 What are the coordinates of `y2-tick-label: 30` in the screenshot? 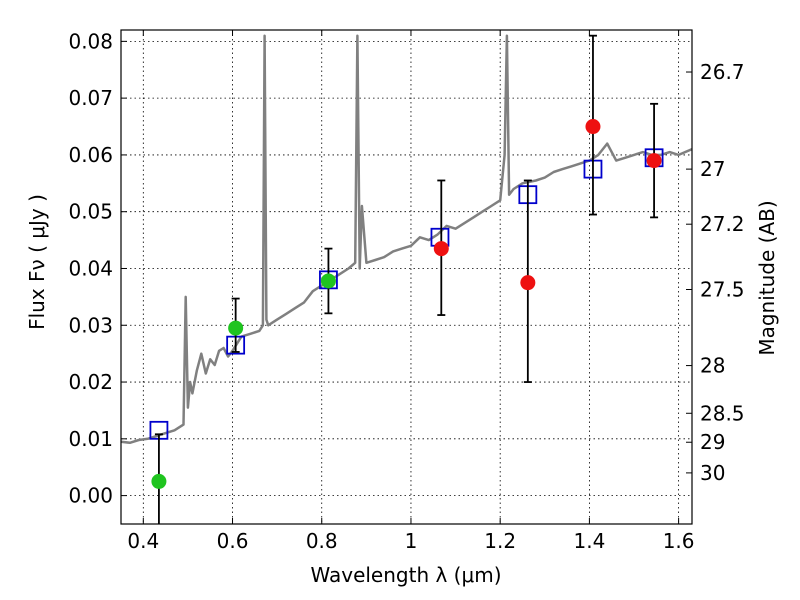 It's located at (712, 473).